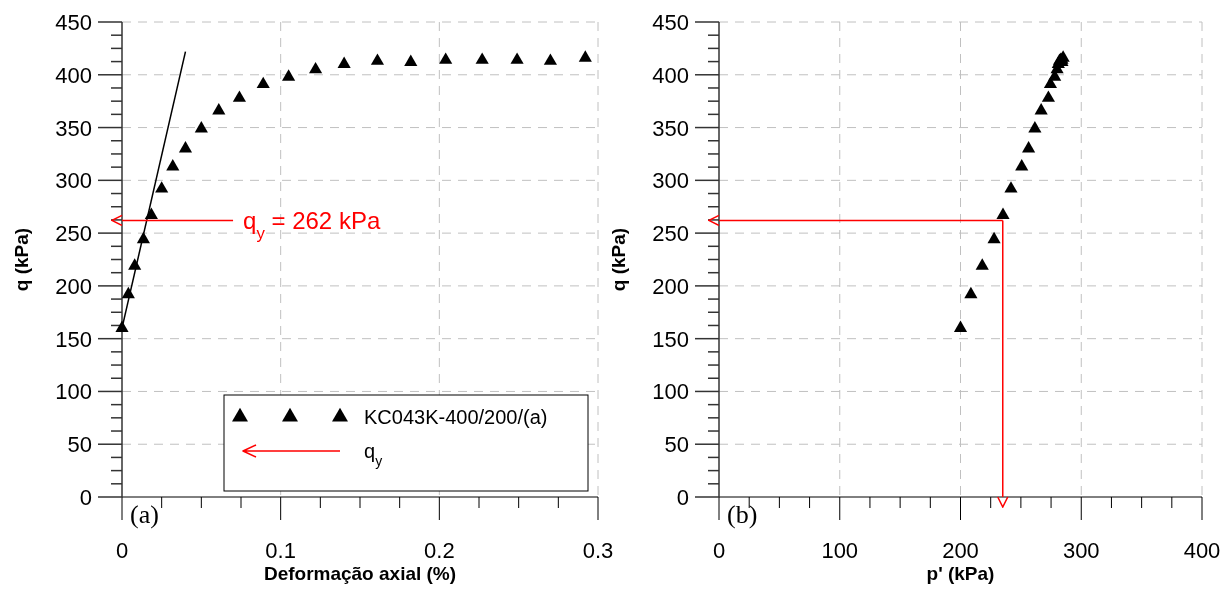 This screenshot has width=1223, height=592. I want to click on text: (a), so click(144, 514).